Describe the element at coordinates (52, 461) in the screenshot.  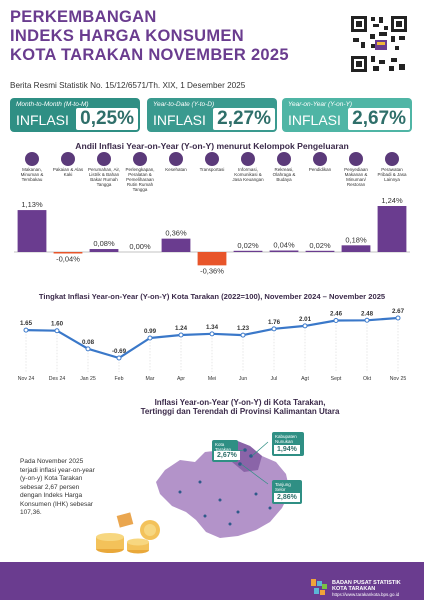
I see `note-line: Pada November 2025` at that location.